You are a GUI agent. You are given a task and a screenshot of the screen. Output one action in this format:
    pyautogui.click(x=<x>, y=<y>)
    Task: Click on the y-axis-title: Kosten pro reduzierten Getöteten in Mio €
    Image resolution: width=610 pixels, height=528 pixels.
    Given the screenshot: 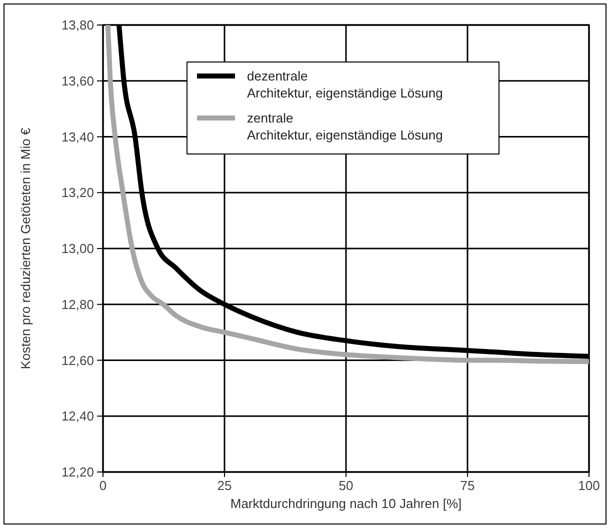 What is the action you would take?
    pyautogui.click(x=25, y=248)
    